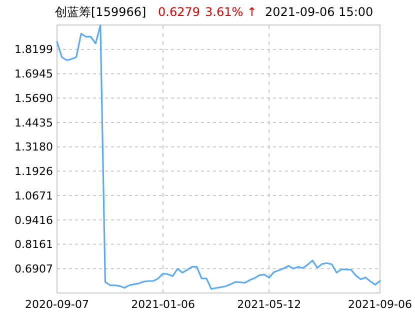 Image resolution: width=415 pixels, height=330 pixels. I want to click on y-tick-label: 1.6945, so click(33, 74).